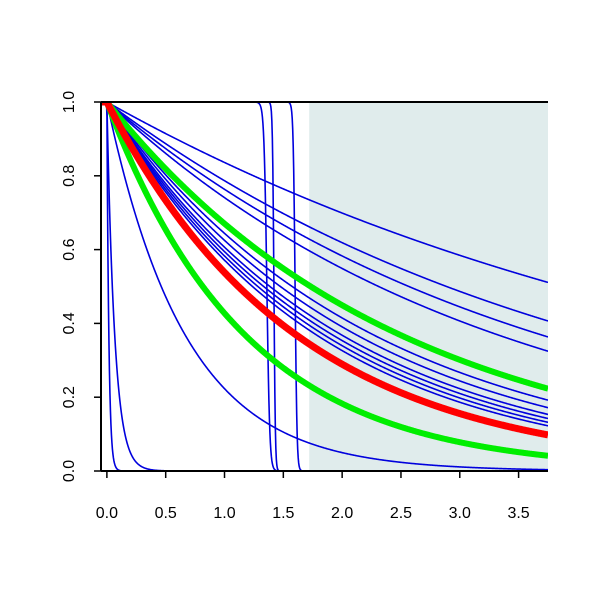  I want to click on x-tick-label: 0.0, so click(107, 513).